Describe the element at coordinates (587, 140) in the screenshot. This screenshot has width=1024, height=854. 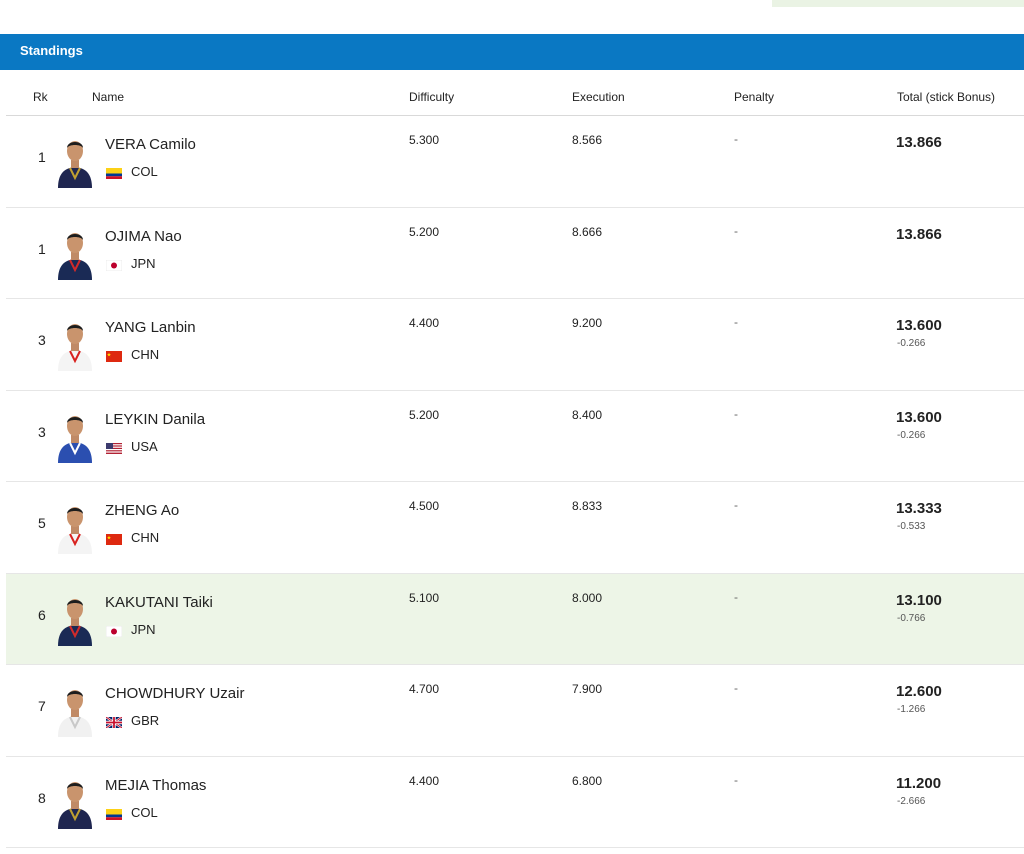
I see `execution-score: 8.566` at that location.